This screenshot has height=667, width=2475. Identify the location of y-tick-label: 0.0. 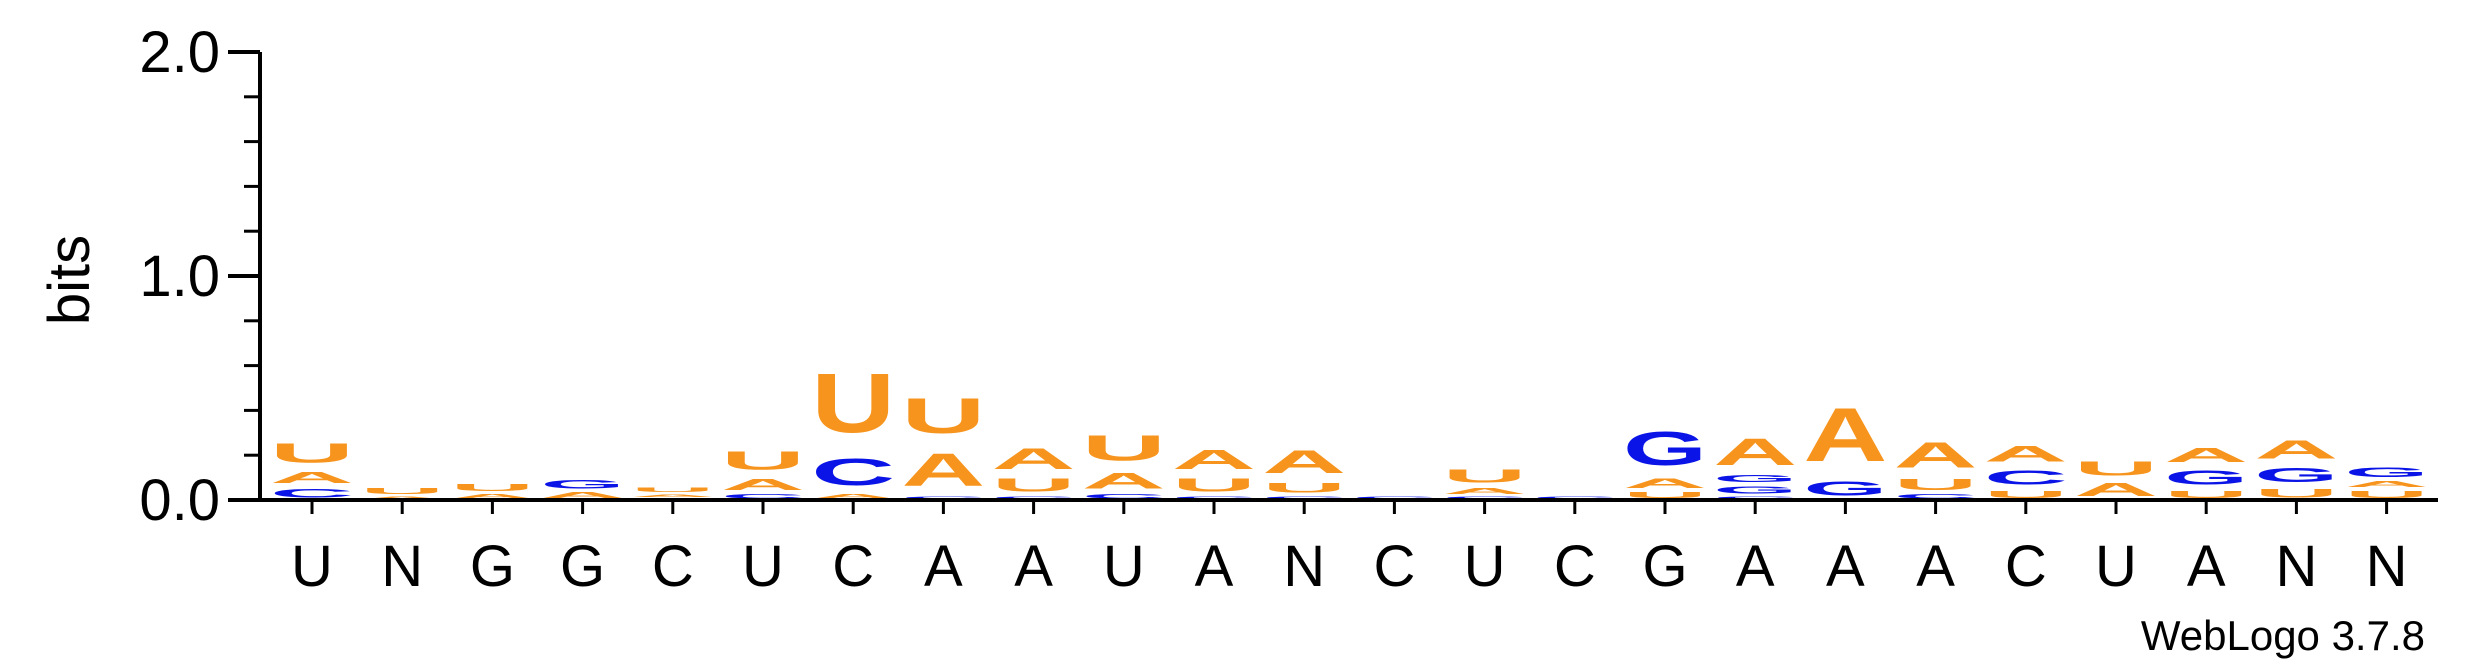
(179, 500).